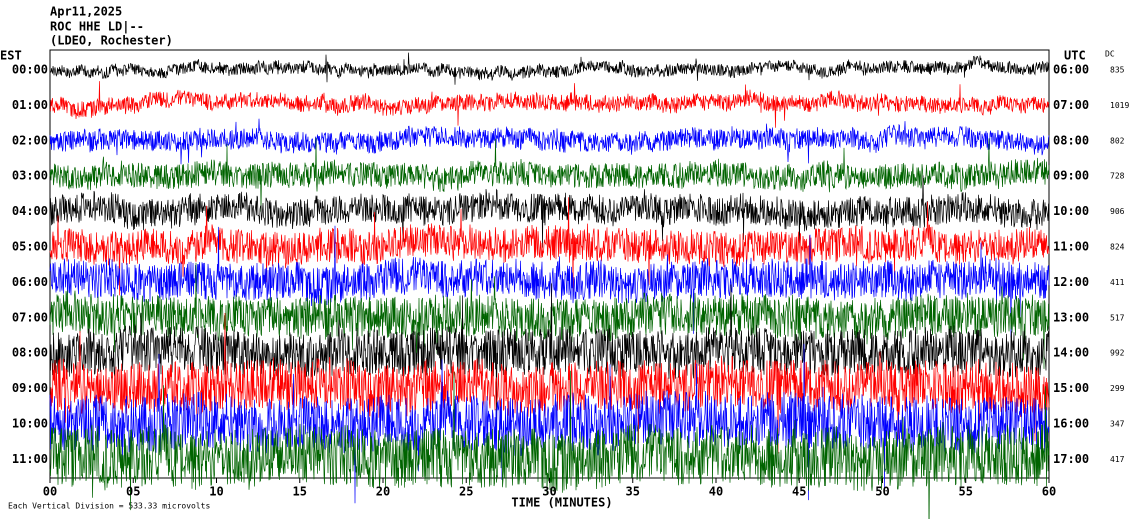 The height and width of the screenshot is (519, 1130). Describe the element at coordinates (133, 492) in the screenshot. I see `x-tick-label: 05` at that location.